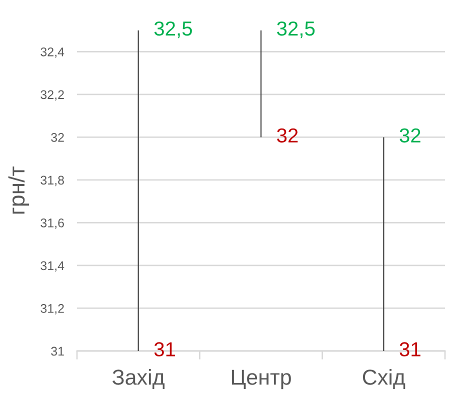  What do you see at coordinates (52, 95) in the screenshot?
I see `y-tick-label: 32,2` at bounding box center [52, 95].